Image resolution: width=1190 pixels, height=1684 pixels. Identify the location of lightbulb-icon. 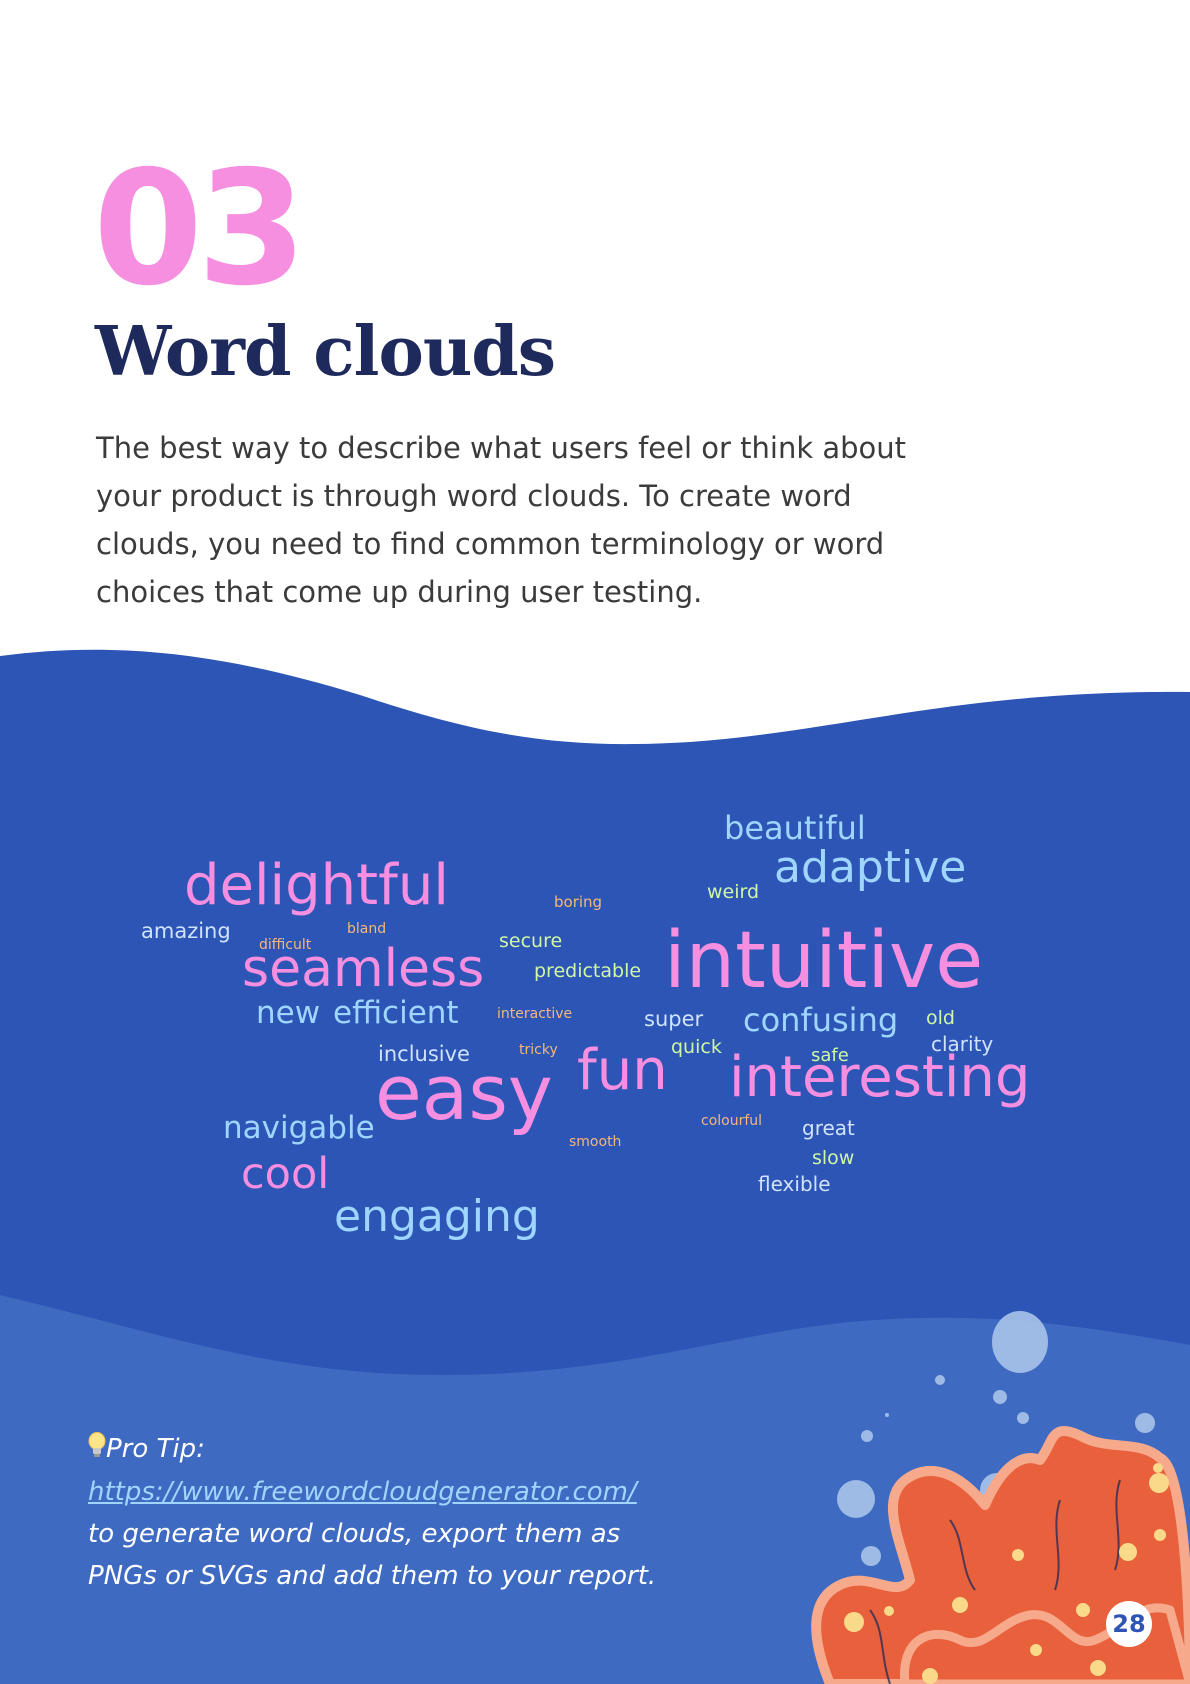
(97, 1450).